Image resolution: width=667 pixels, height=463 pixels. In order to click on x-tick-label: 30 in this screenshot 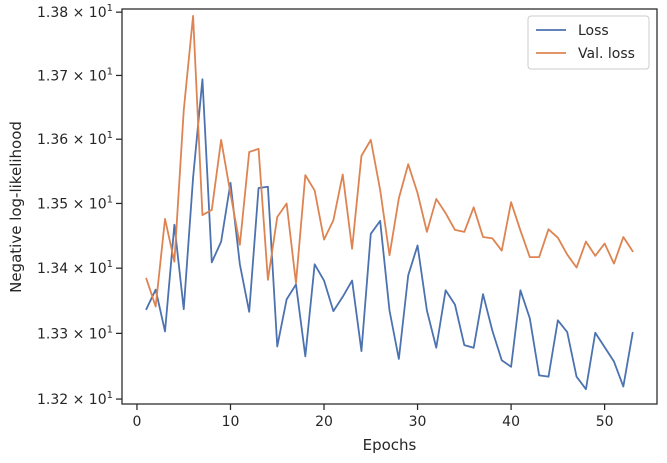, I will do `click(418, 422)`.